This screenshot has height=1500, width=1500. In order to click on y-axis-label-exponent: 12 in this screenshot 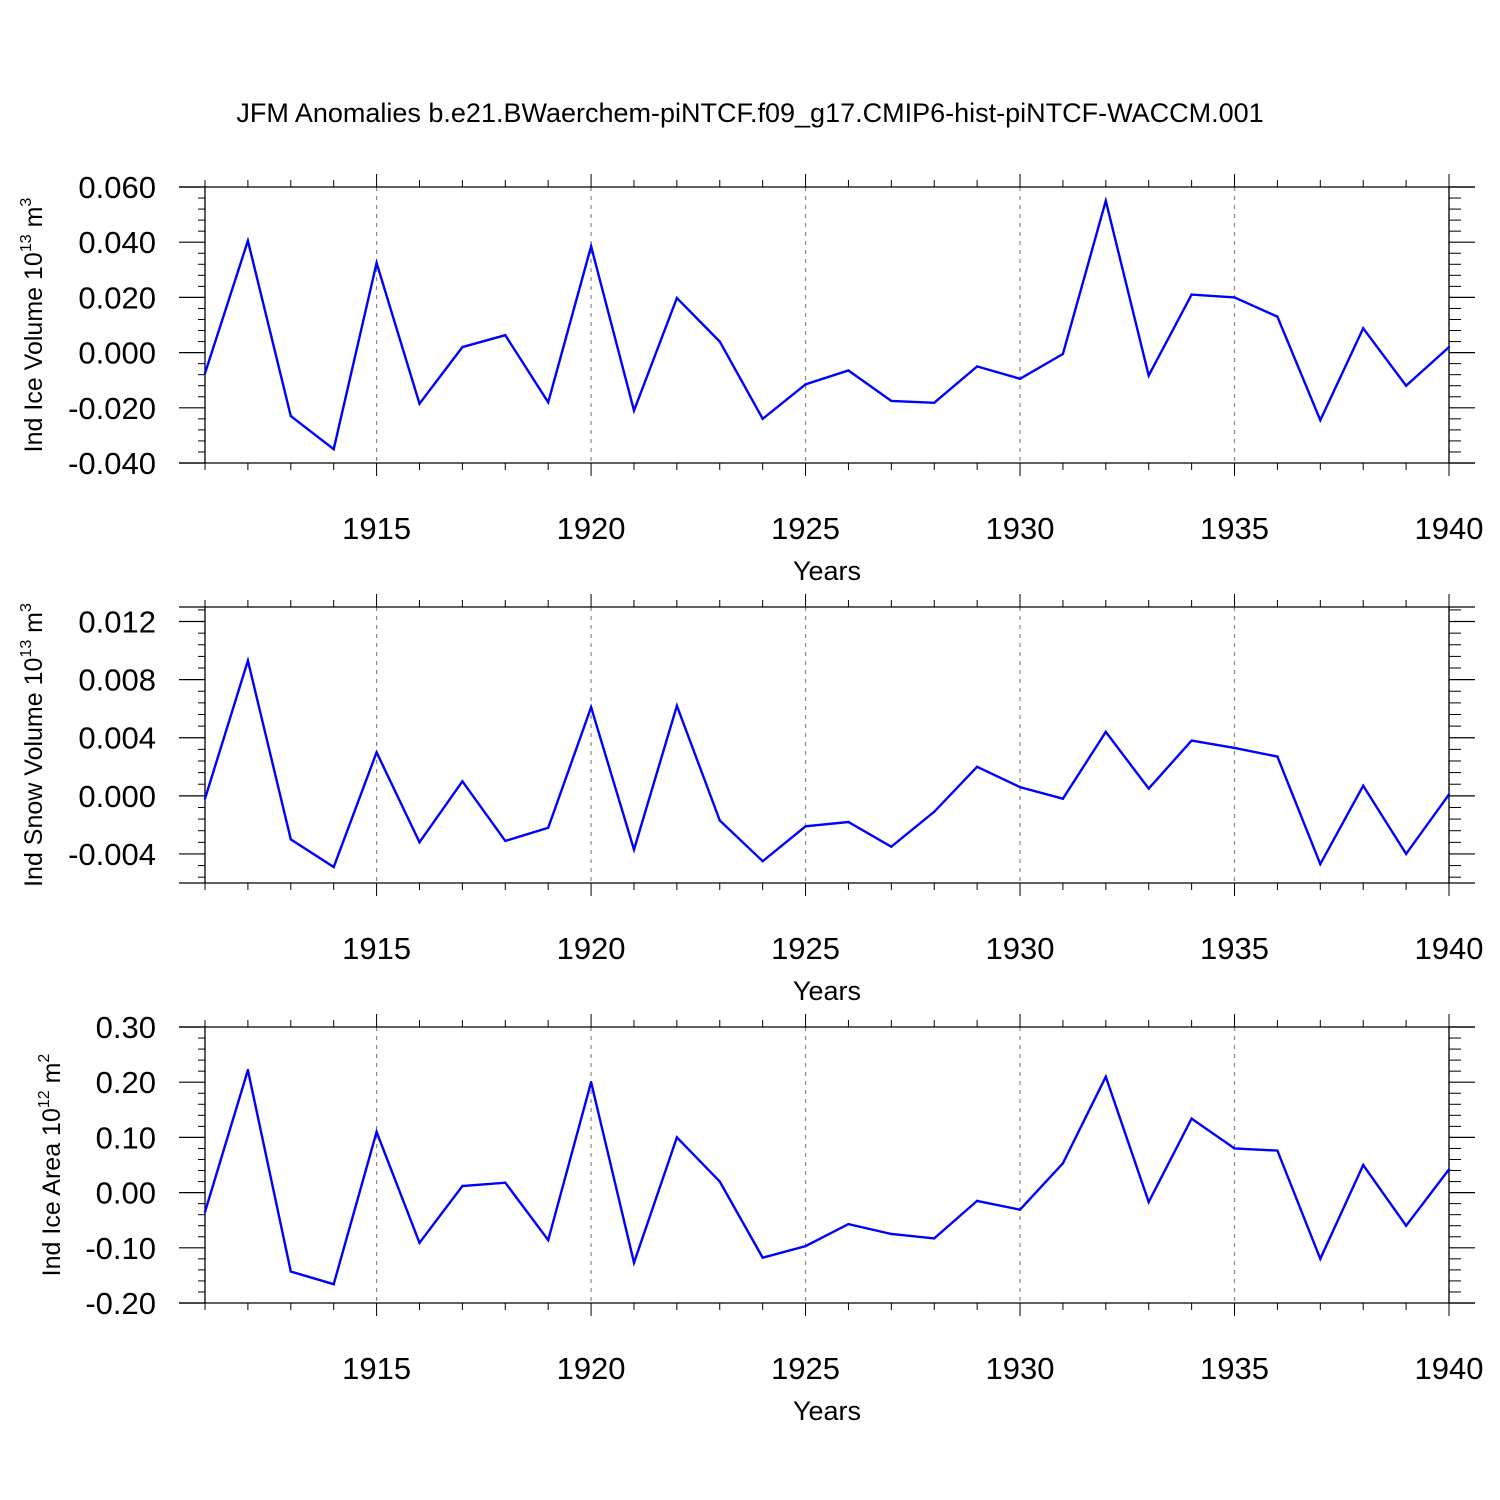, I will do `click(44, 1099)`.